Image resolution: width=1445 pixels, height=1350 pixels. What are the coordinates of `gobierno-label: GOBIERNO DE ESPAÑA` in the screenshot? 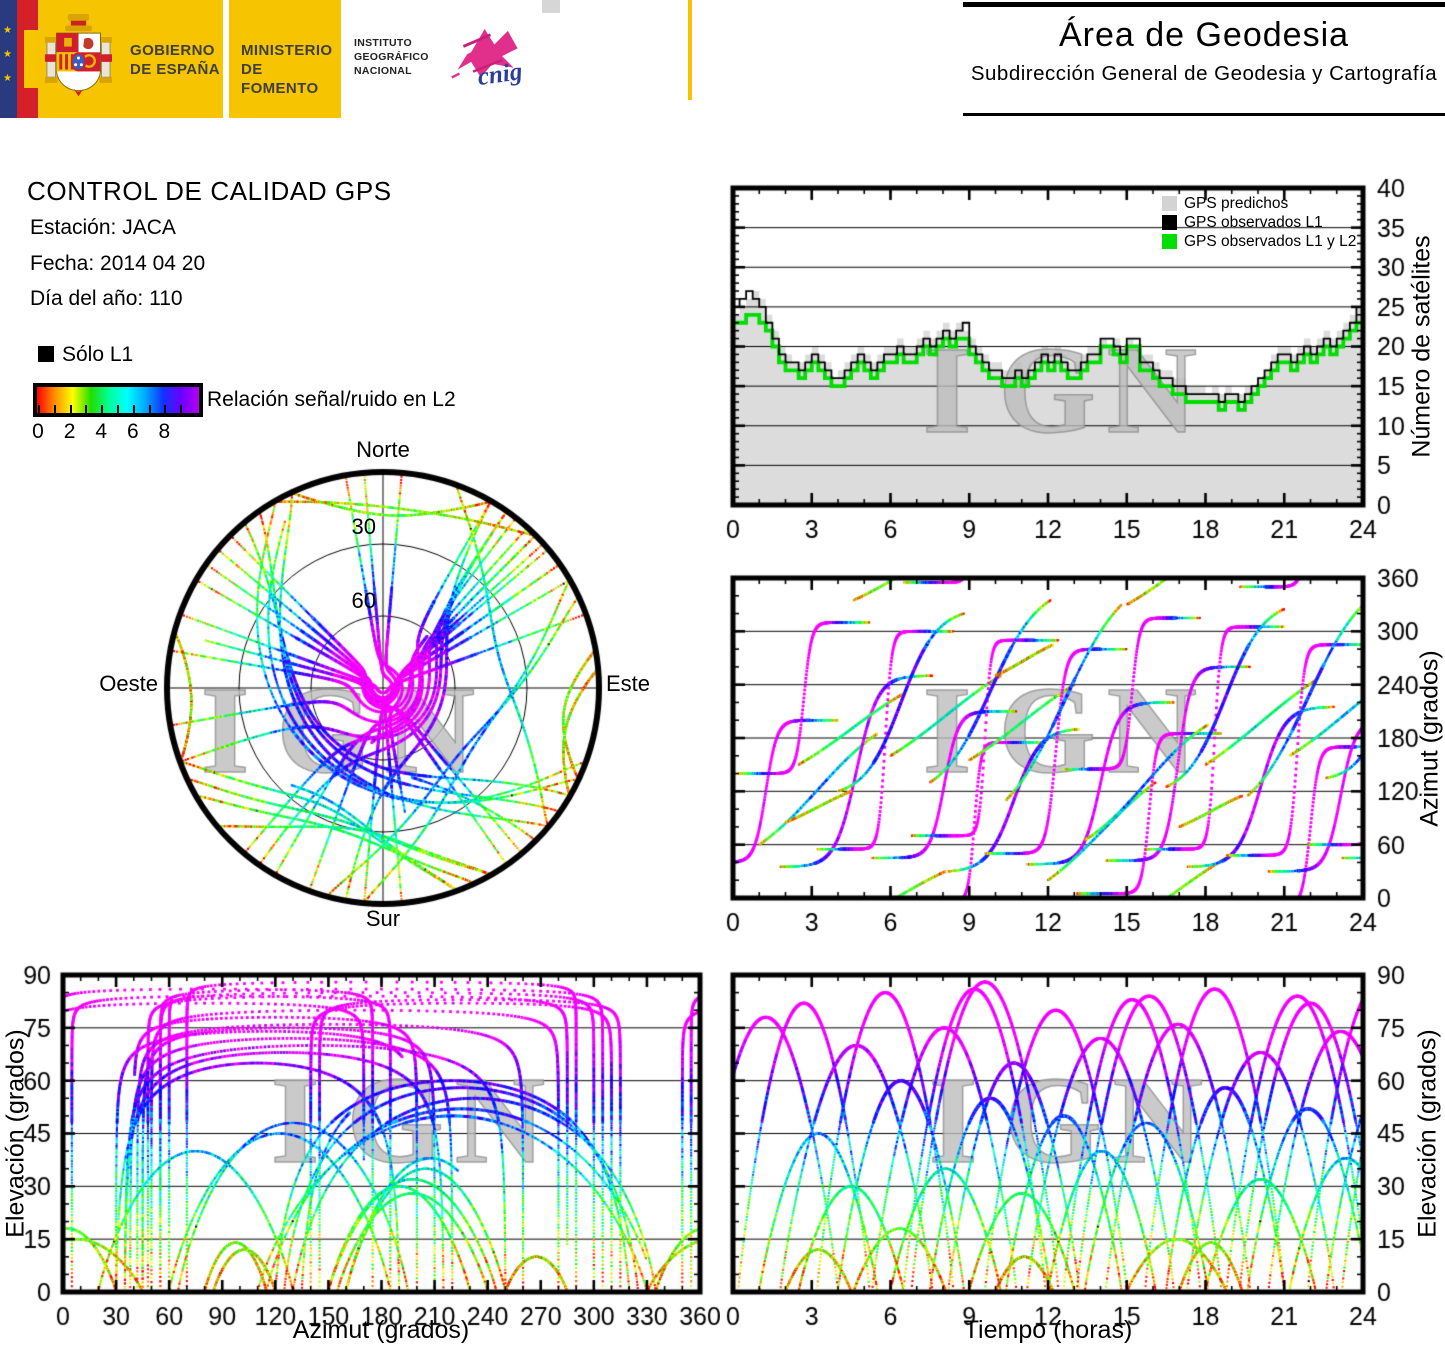 It's located at (175, 60).